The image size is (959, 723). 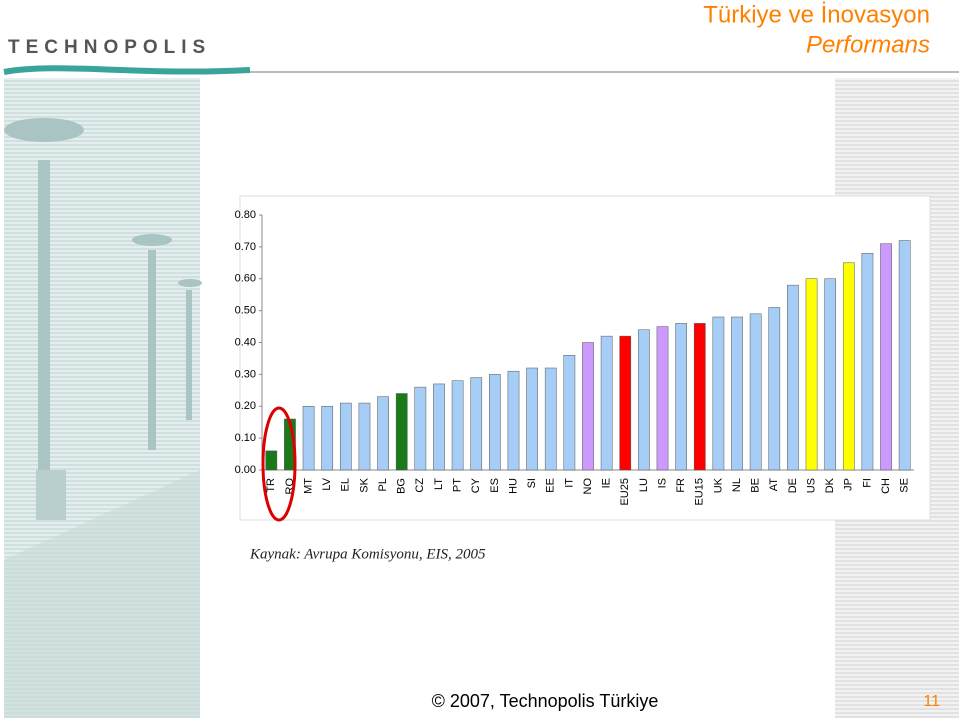 I want to click on x-tick-label: IT, so click(x=569, y=483).